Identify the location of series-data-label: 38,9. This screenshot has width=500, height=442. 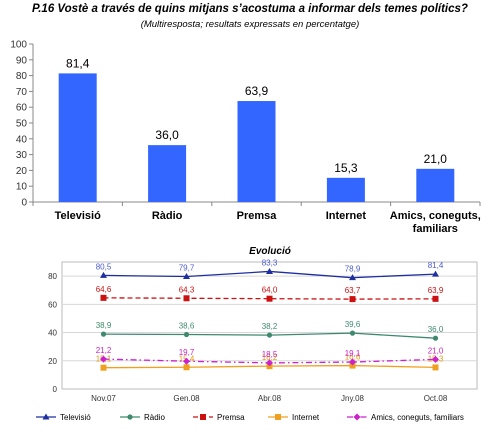
(104, 325).